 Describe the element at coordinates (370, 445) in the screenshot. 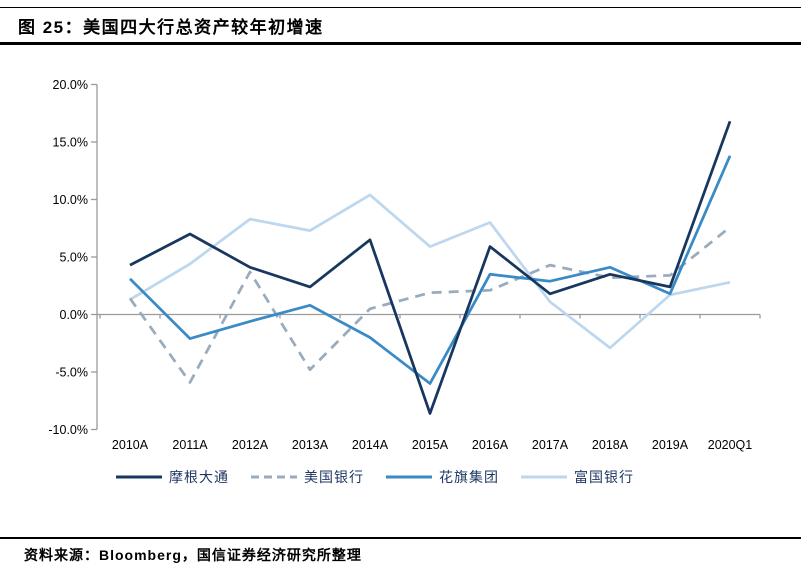

I see `x-axis-label: 2014A` at that location.